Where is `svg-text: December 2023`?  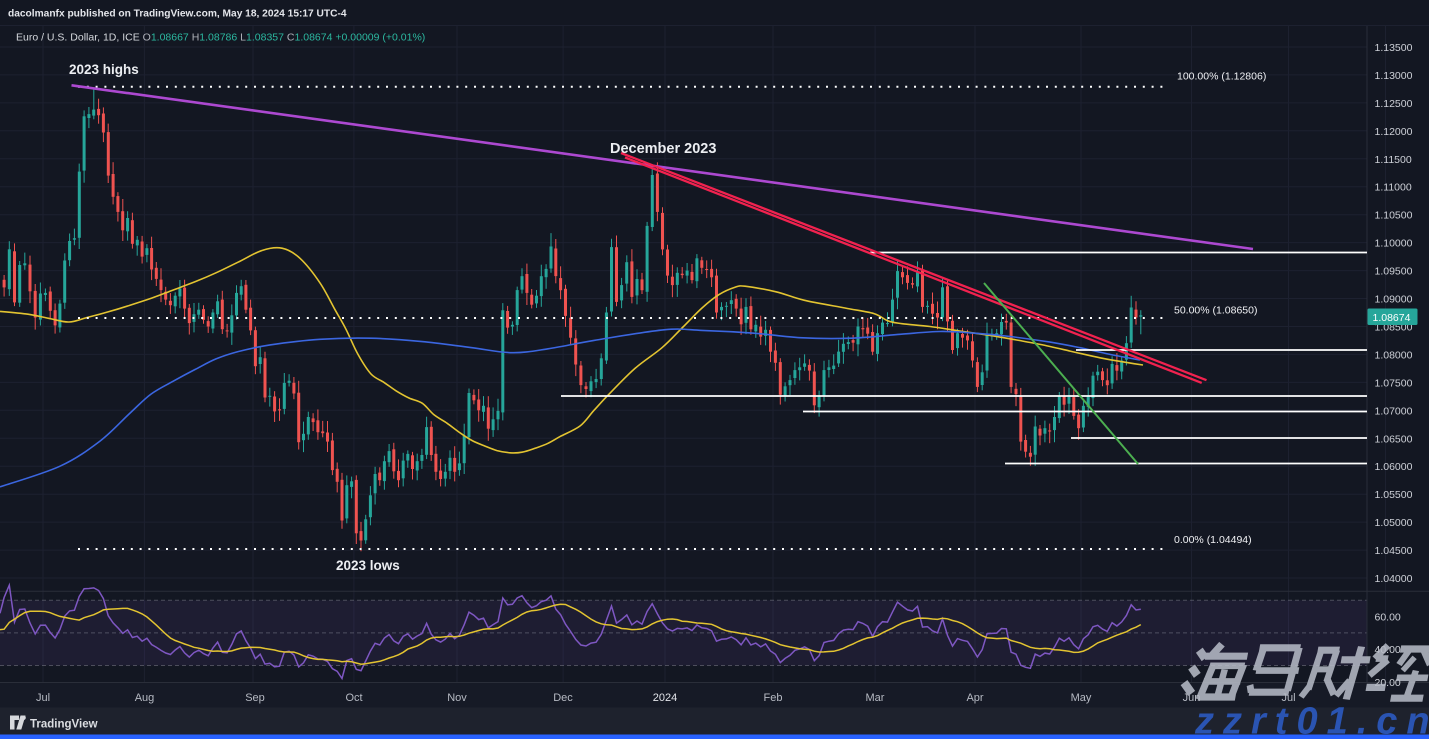 svg-text: December 2023 is located at coordinates (663, 149).